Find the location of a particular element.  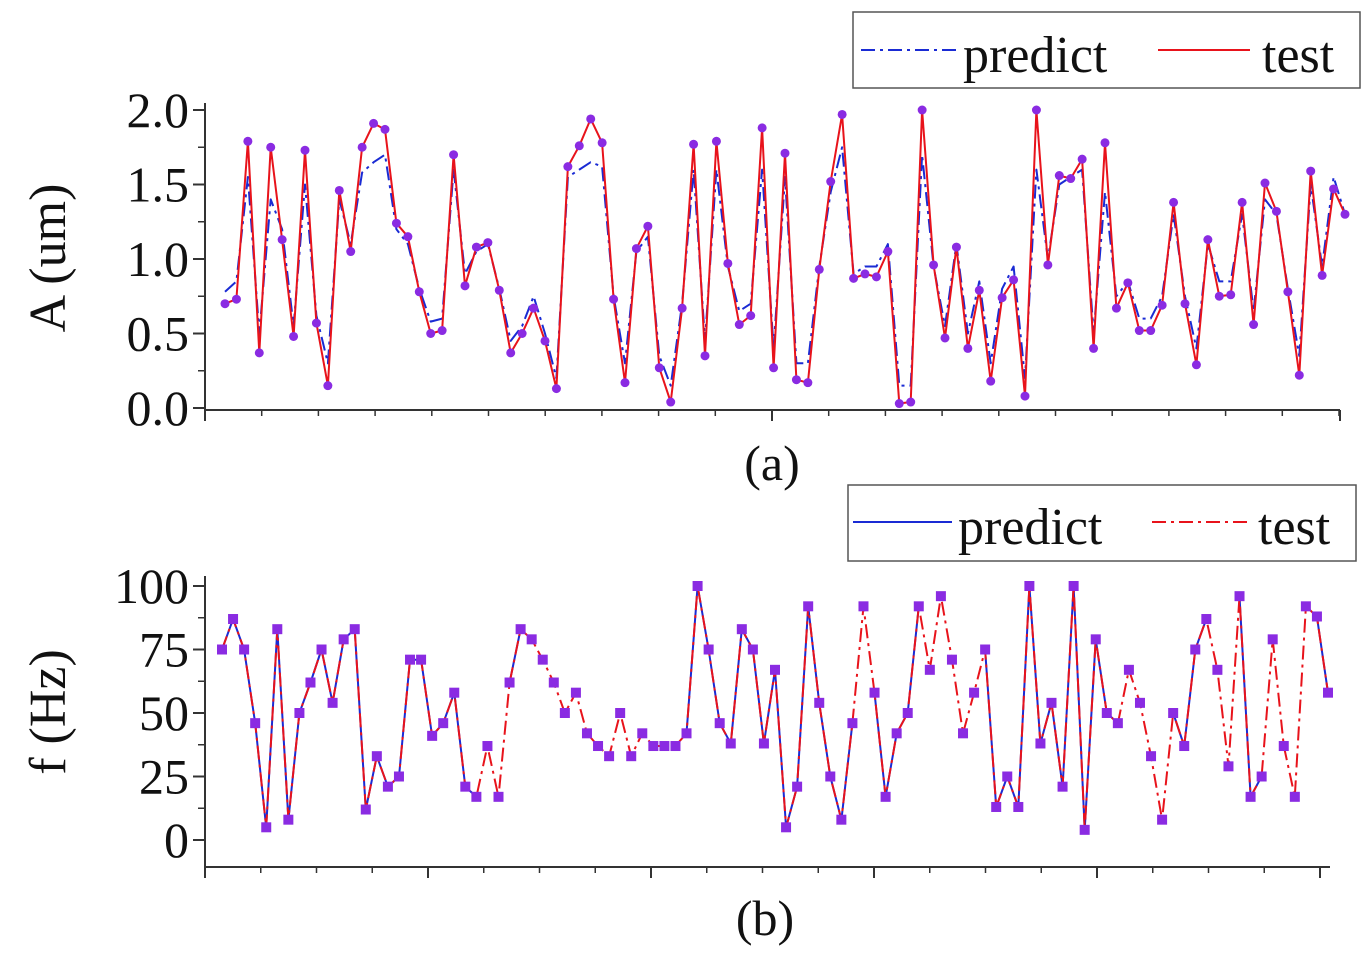

y-axis-label-a: A (um) is located at coordinates (48, 258).